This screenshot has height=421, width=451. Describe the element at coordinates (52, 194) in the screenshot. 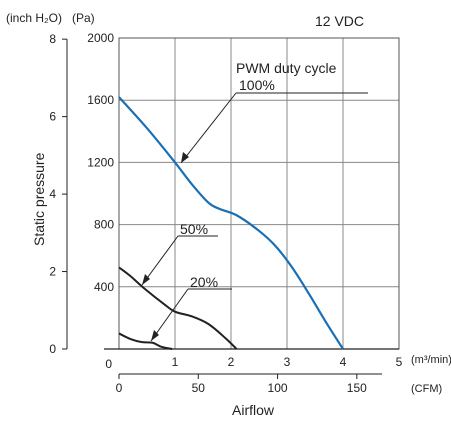

I see `y-secondary-tick-label: 4` at that location.